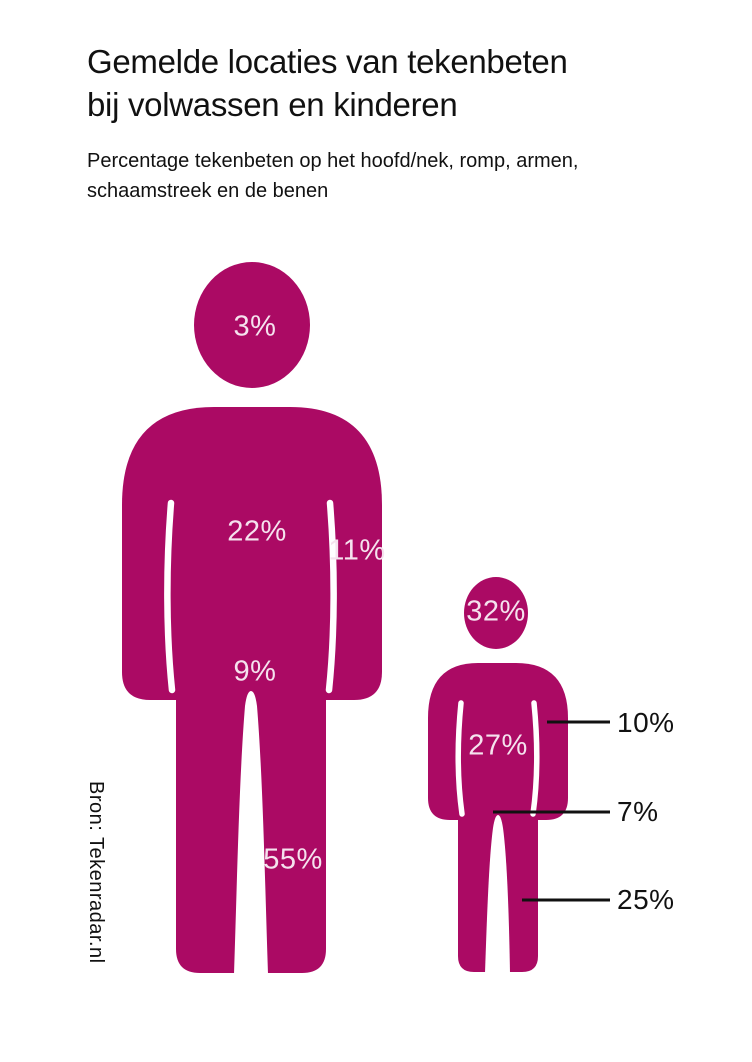  What do you see at coordinates (327, 61) in the screenshot?
I see `page-title-line-1: Gemelde locaties van tekenbeten` at bounding box center [327, 61].